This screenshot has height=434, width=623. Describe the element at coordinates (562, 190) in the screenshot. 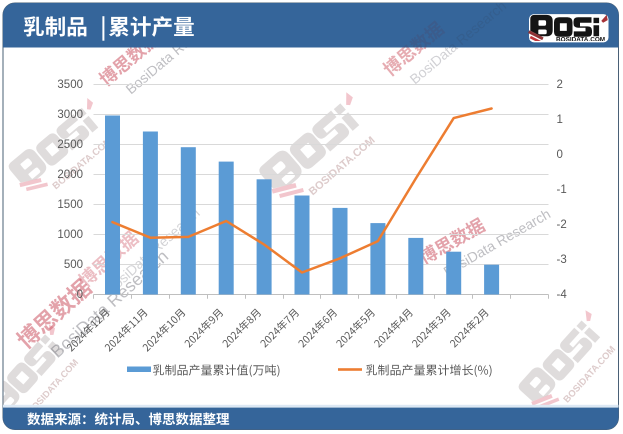

I see `svg-text: -1` at that location.